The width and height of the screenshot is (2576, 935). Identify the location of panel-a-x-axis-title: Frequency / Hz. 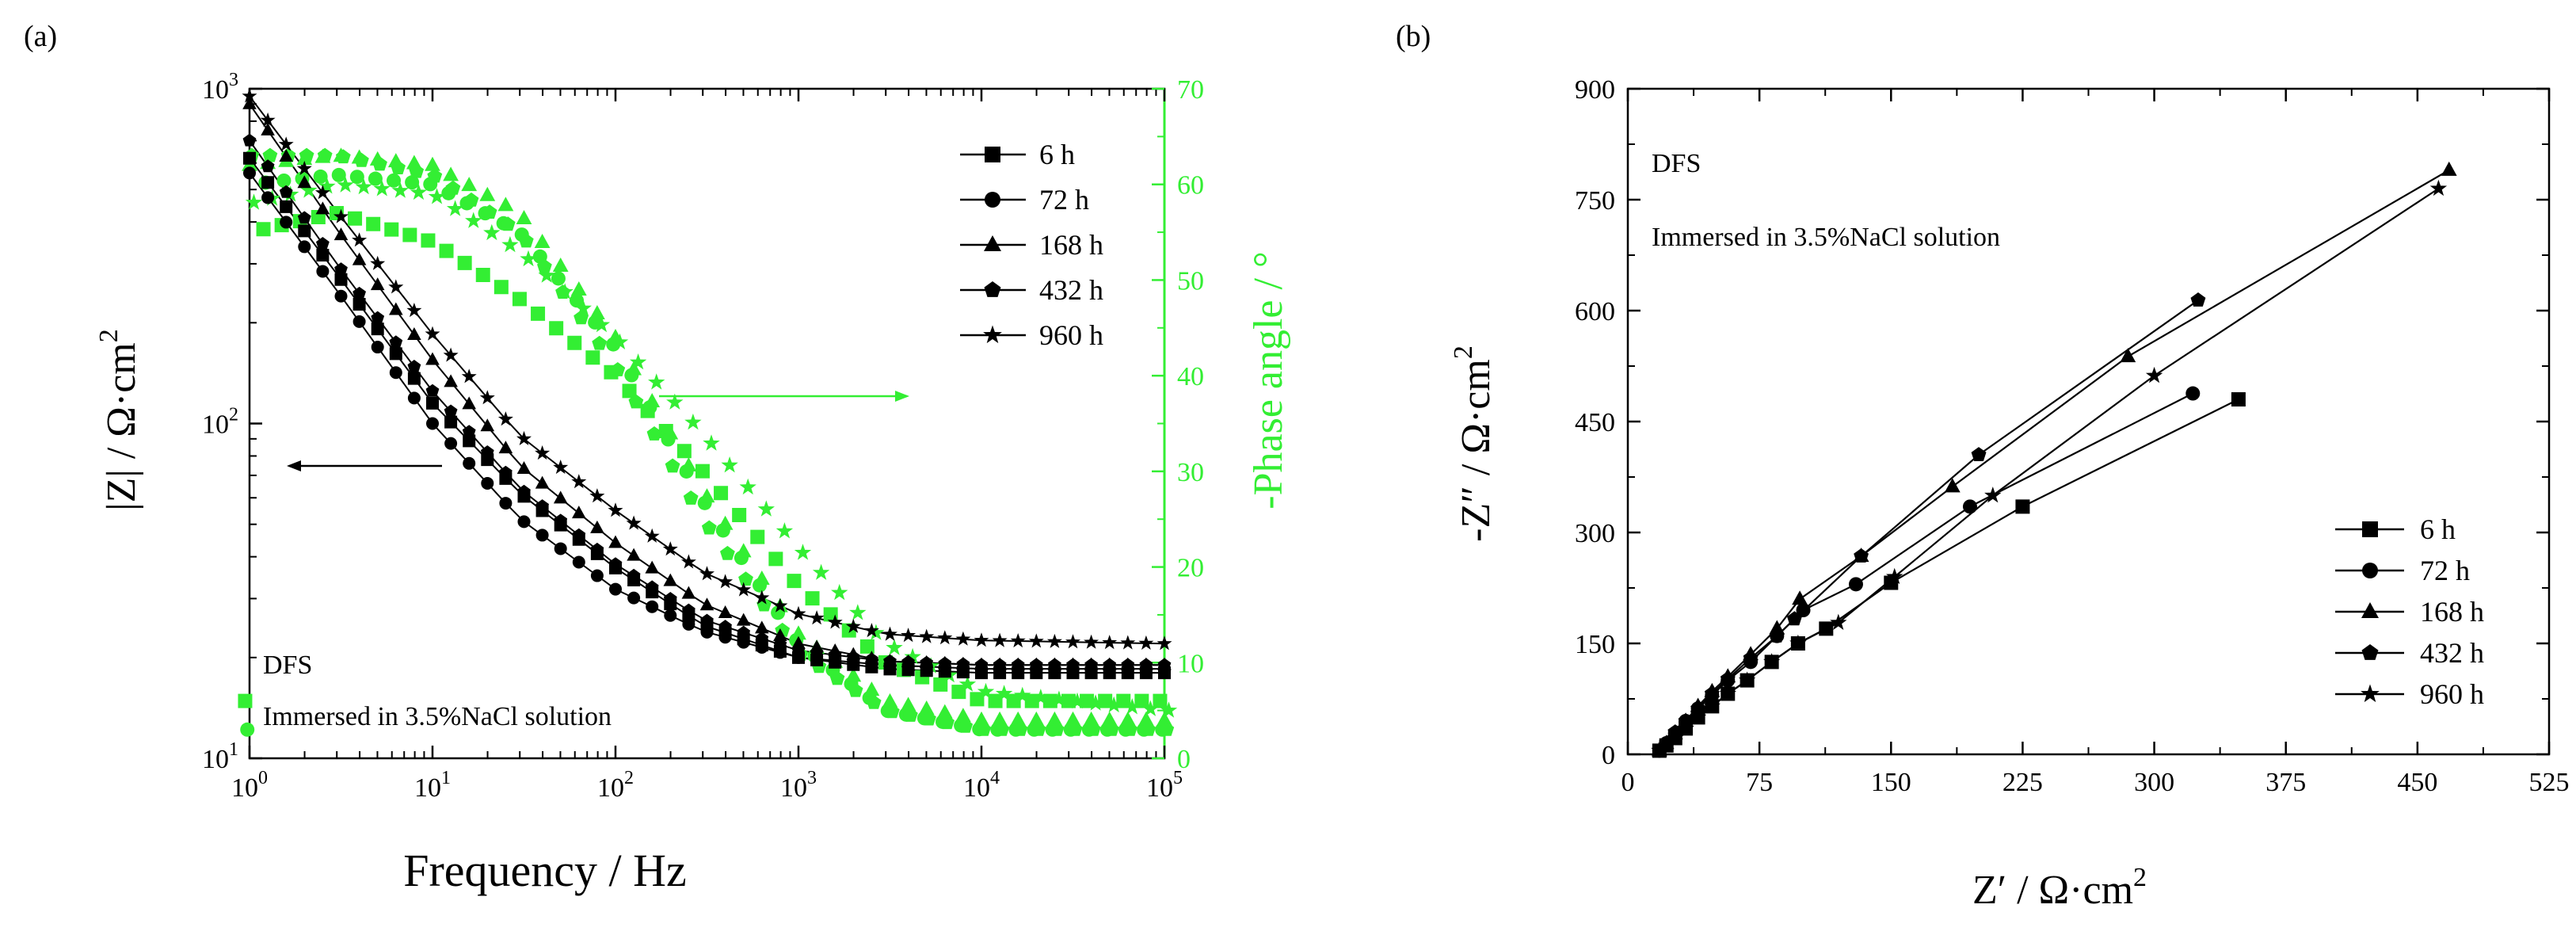
(545, 870).